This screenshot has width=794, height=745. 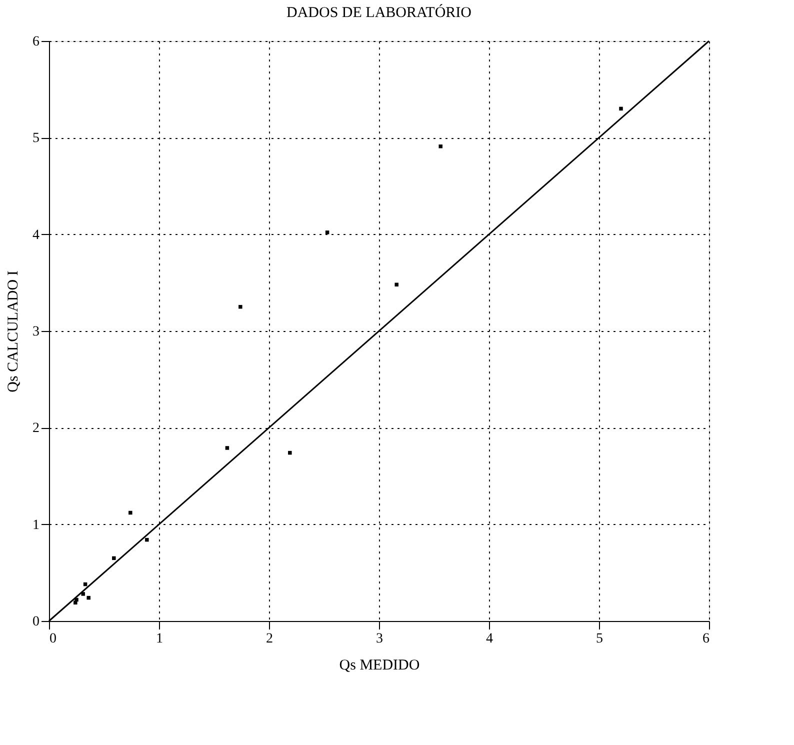 What do you see at coordinates (36, 525) in the screenshot?
I see `y-tick-label: 1` at bounding box center [36, 525].